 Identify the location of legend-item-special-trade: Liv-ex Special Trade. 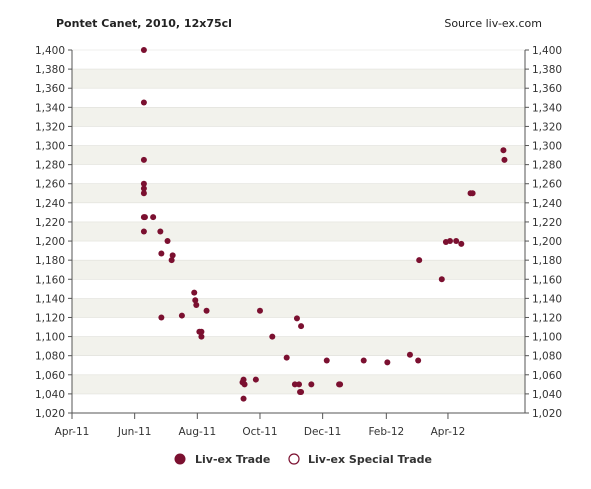
(360, 459).